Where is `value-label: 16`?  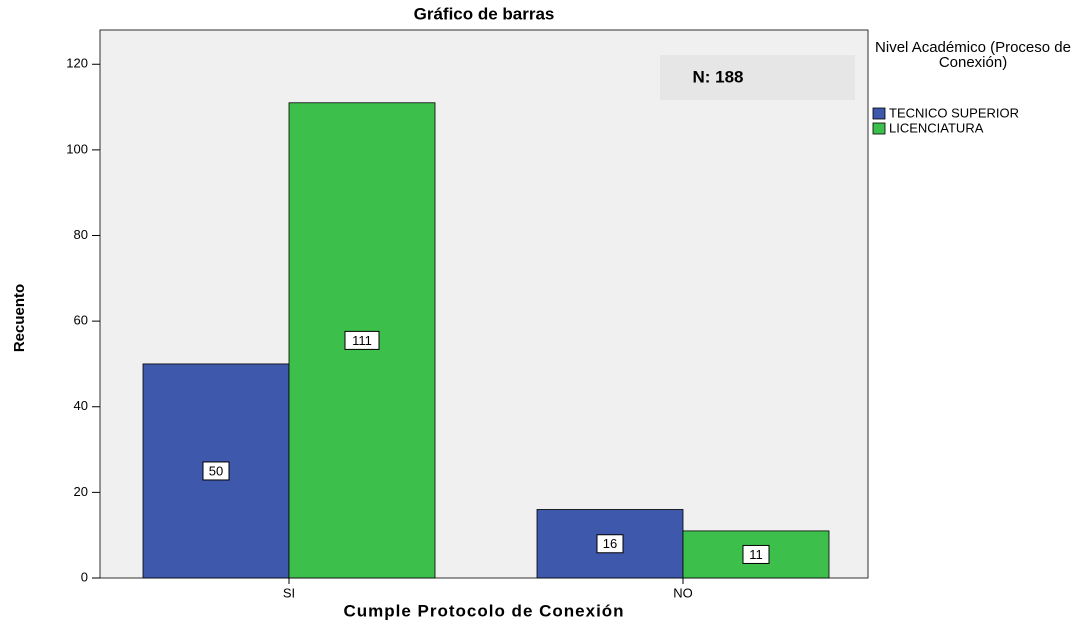 value-label: 16 is located at coordinates (610, 543).